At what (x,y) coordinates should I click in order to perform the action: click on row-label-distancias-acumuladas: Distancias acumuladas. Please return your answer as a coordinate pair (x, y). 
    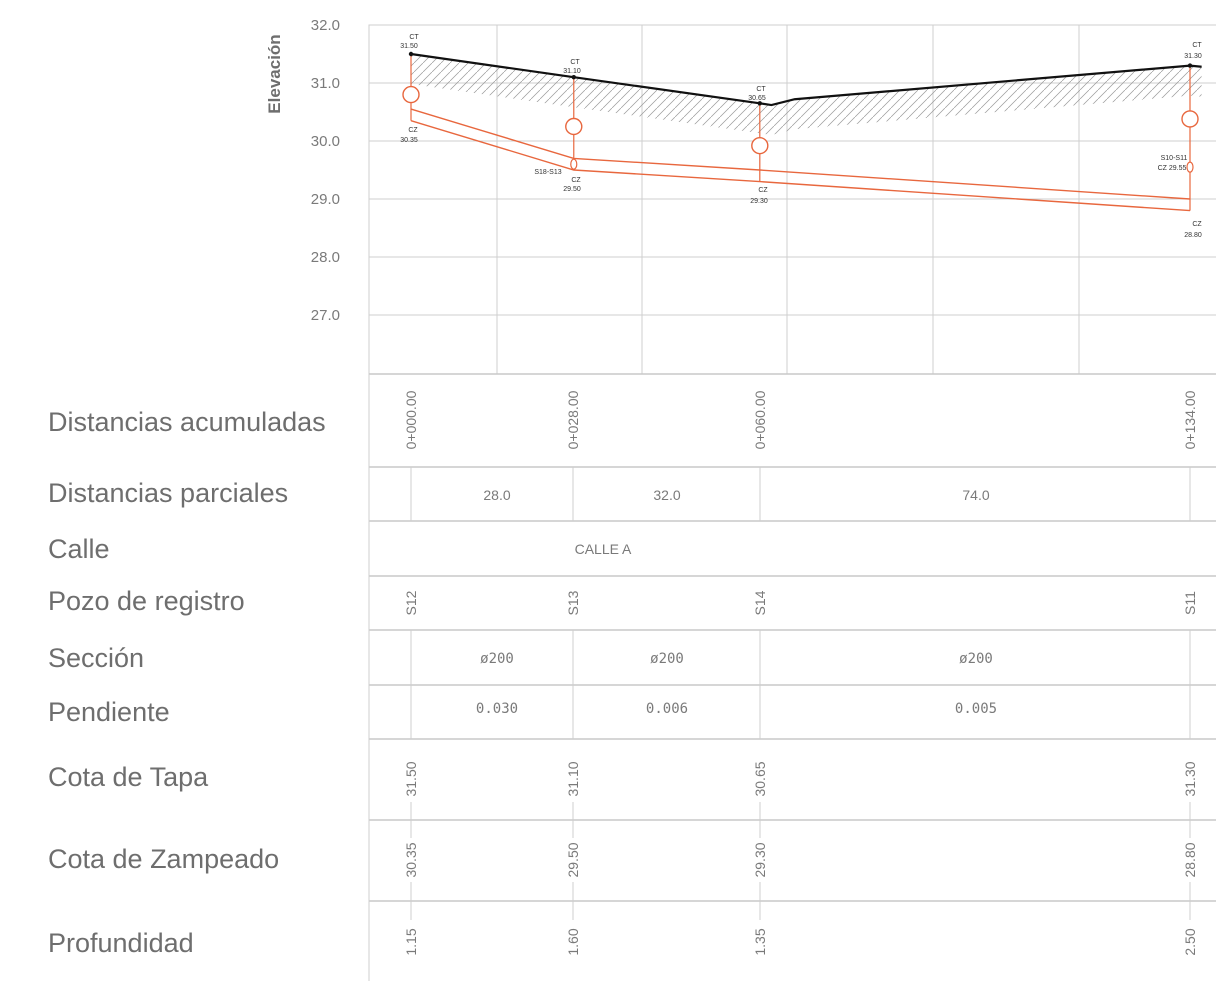
    Looking at the image, I should click on (187, 422).